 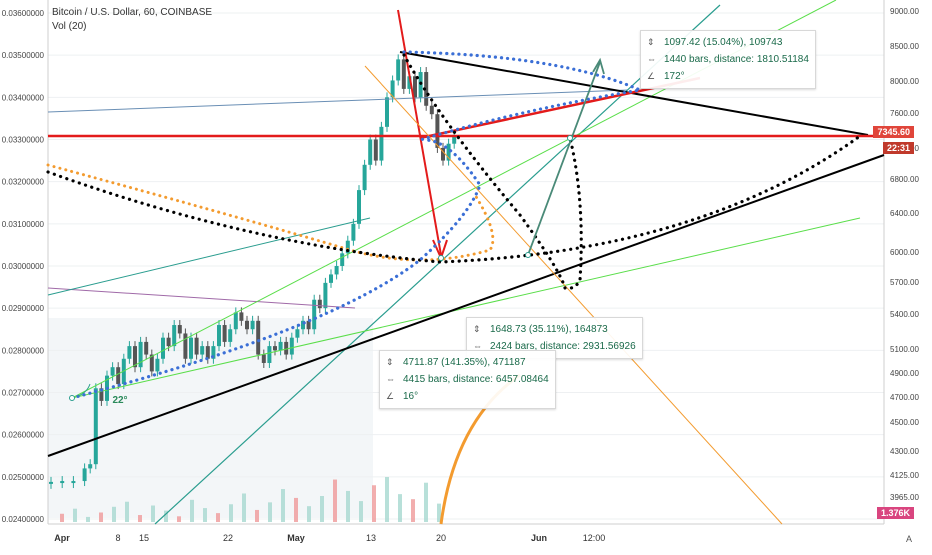 What do you see at coordinates (908, 539) in the screenshot?
I see `auto-scale-button: A` at bounding box center [908, 539].